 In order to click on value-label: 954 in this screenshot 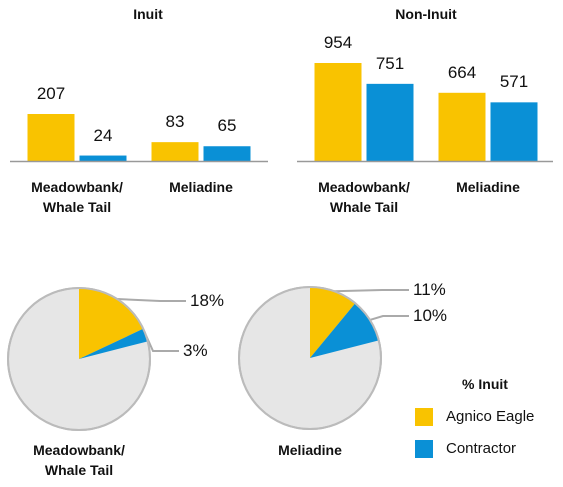, I will do `click(338, 42)`.